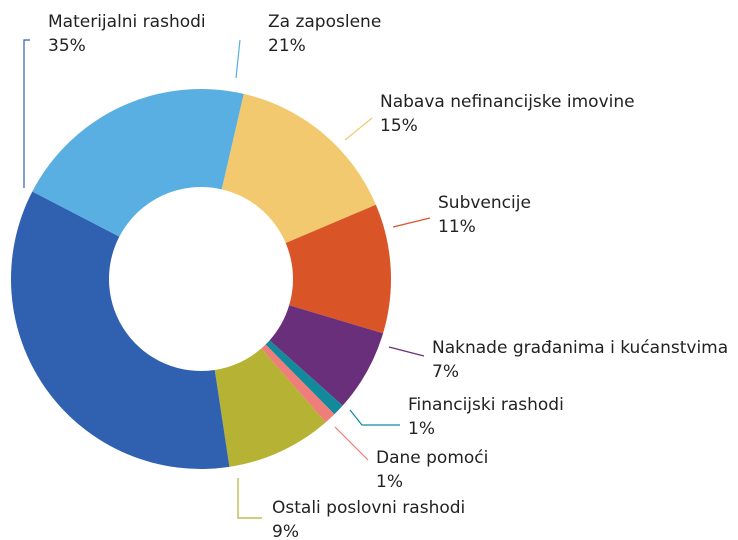 The height and width of the screenshot is (540, 738). I want to click on slice-value: 9%, so click(285, 531).